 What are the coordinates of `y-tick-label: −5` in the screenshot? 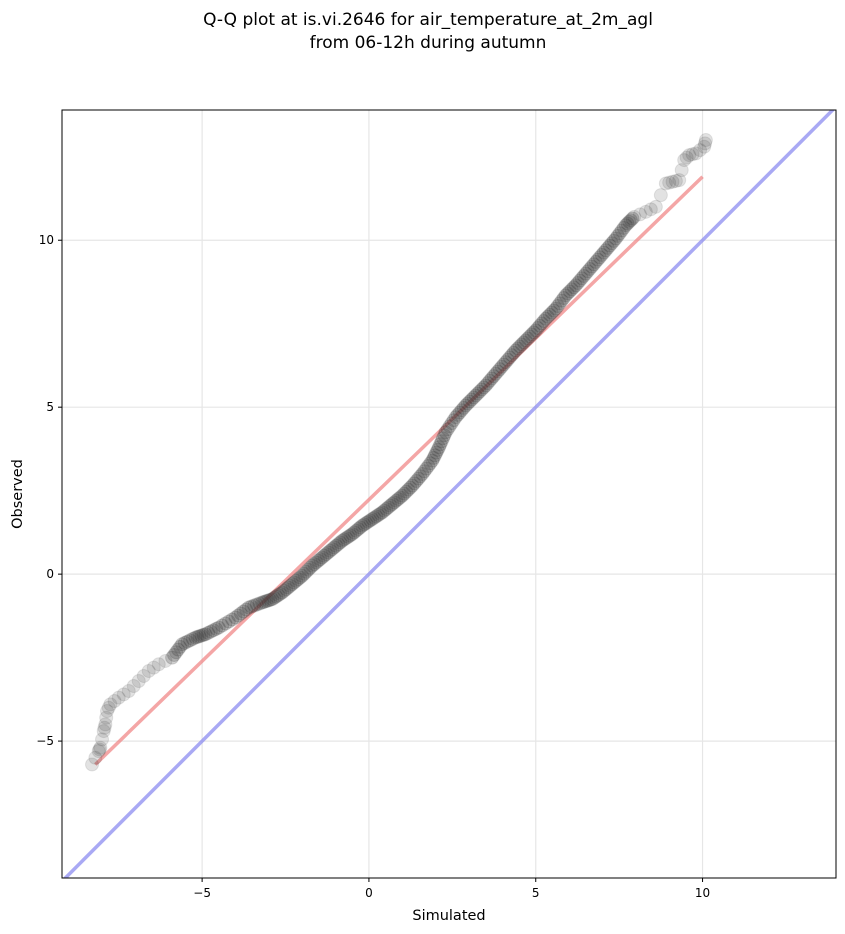 It's located at (45, 741).